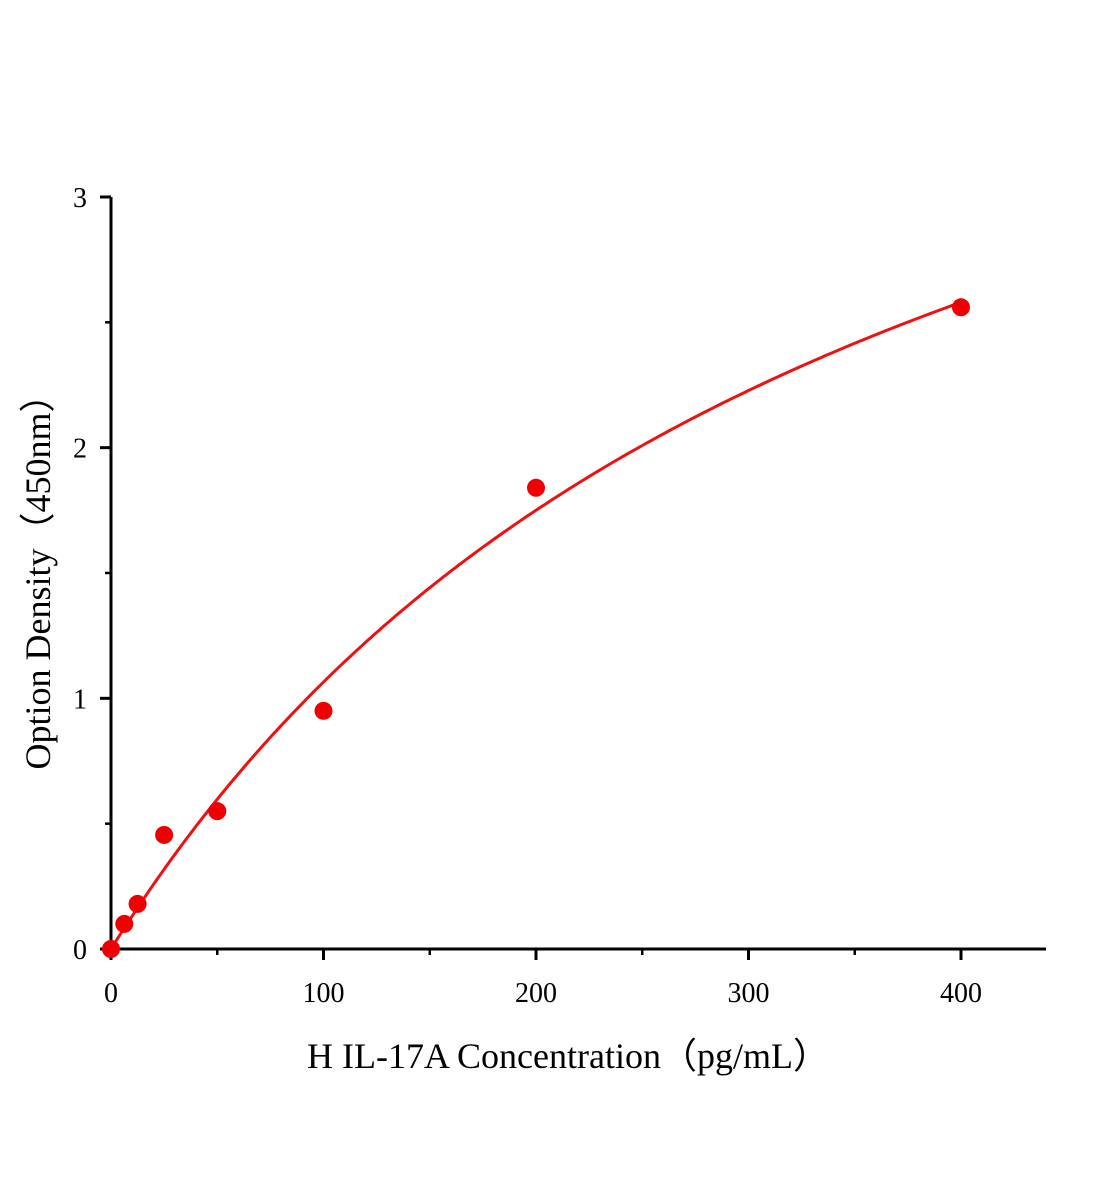 Image resolution: width=1104 pixels, height=1200 pixels. I want to click on x-tick-label: 100, so click(324, 993).